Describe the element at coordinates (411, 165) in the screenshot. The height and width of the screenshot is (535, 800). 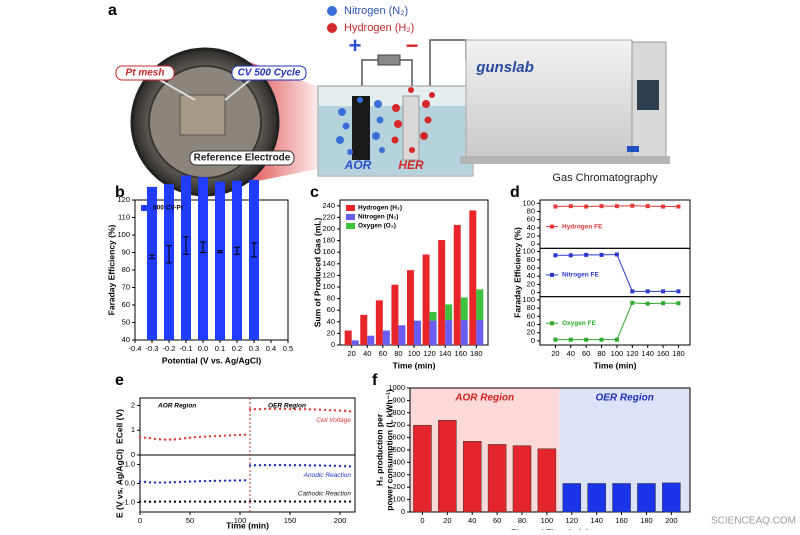
I see `her-label: HER` at that location.